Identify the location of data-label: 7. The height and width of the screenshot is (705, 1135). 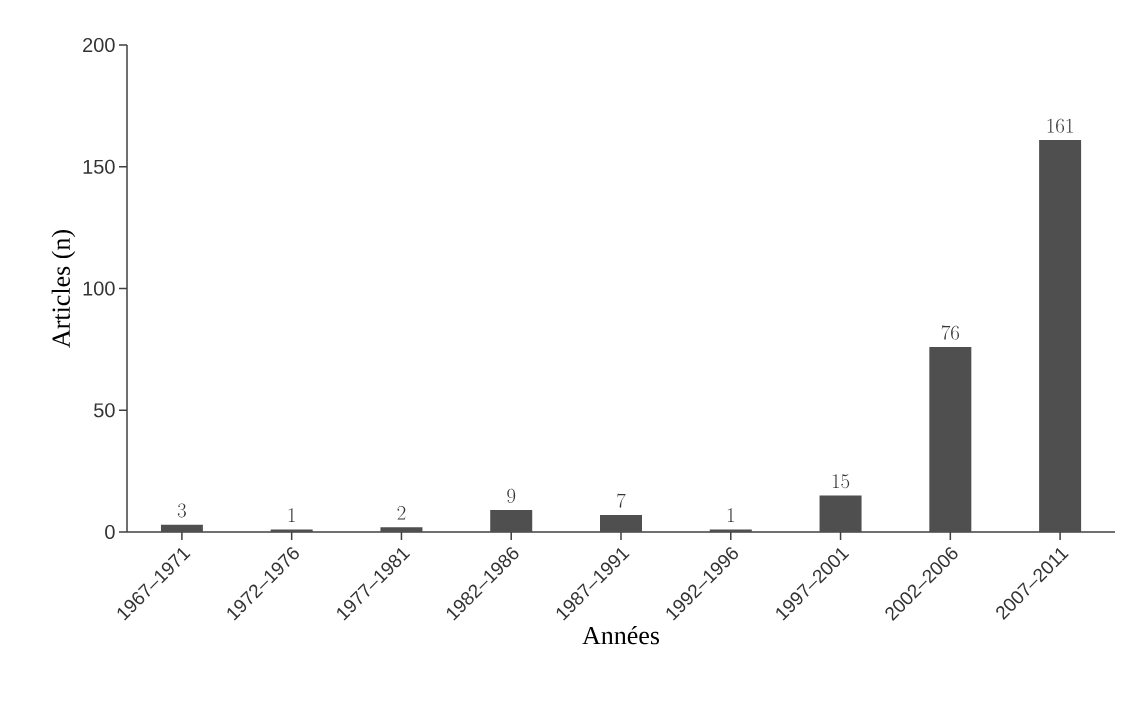
(621, 500).